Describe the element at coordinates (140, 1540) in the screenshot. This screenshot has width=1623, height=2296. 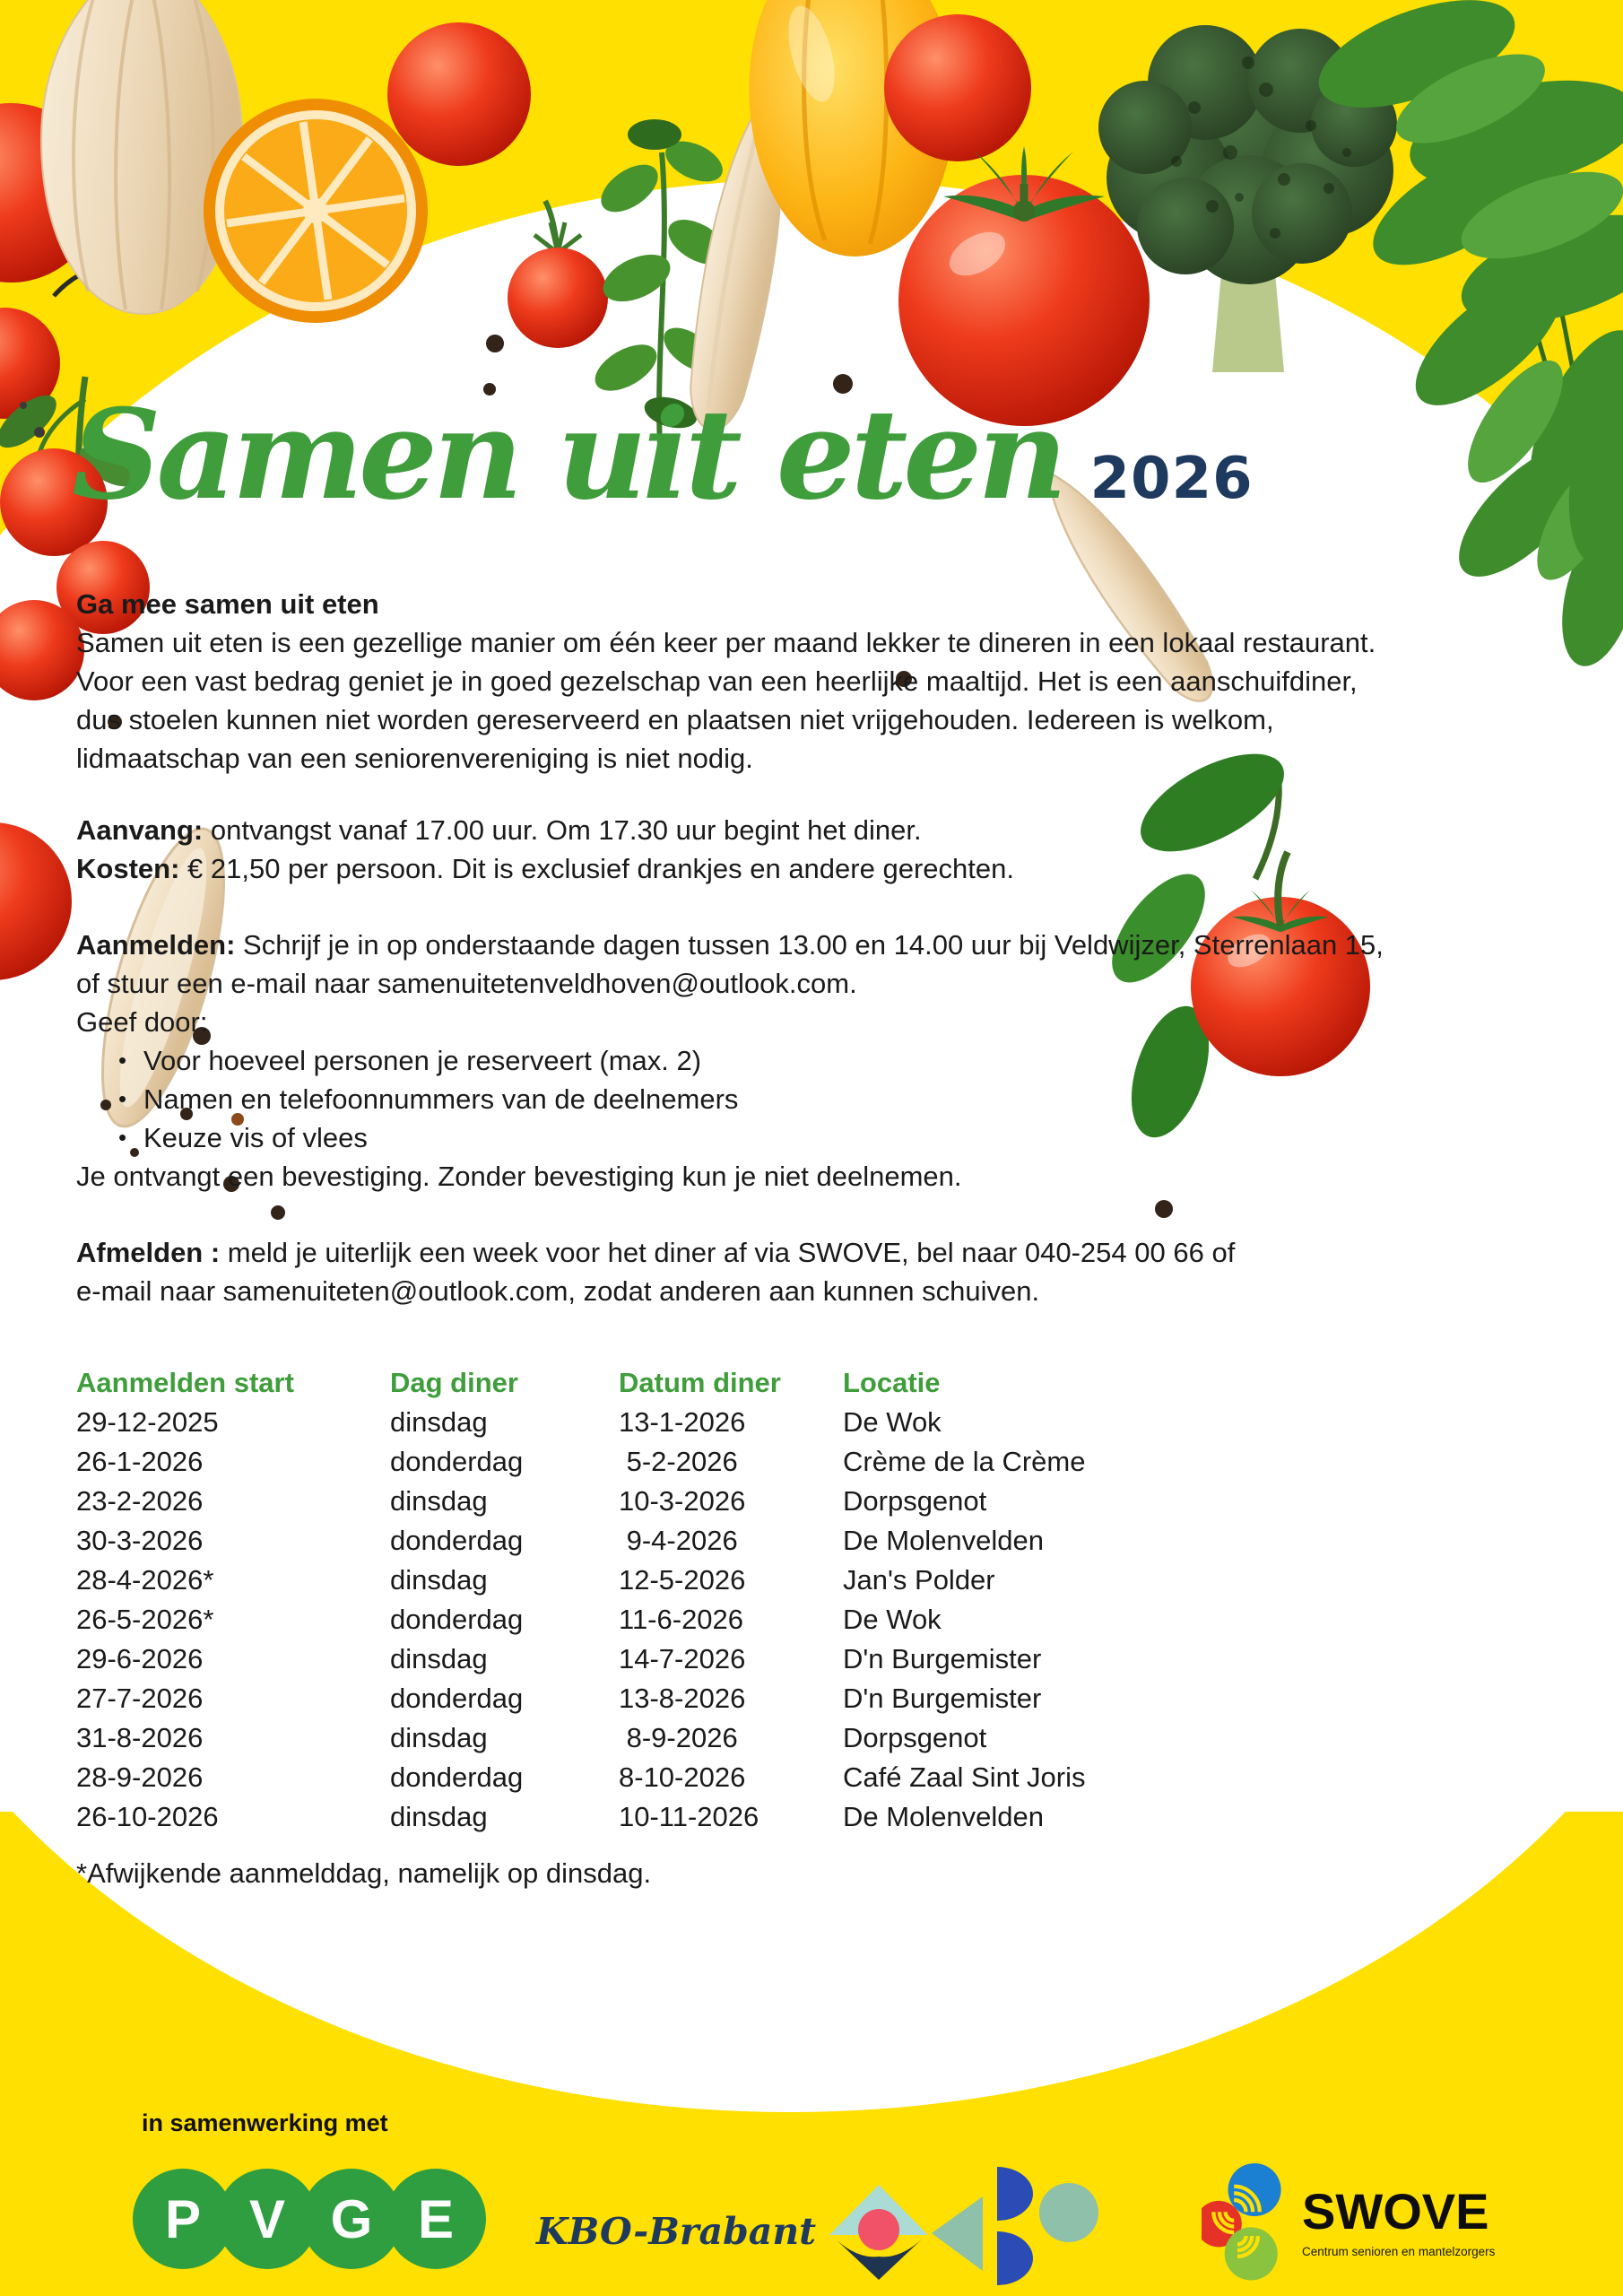
I see `schedule-cell: 30-3-2026` at that location.